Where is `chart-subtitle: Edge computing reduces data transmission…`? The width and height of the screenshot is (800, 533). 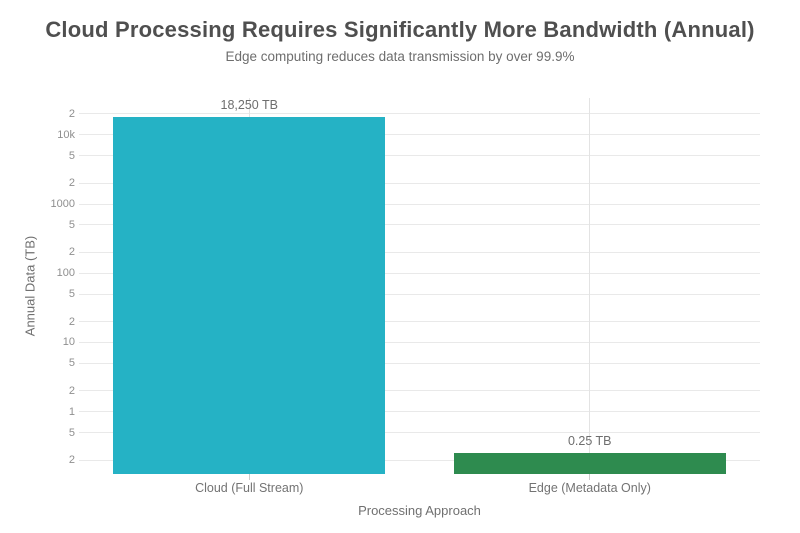 chart-subtitle: Edge computing reduces data transmission… is located at coordinates (400, 56).